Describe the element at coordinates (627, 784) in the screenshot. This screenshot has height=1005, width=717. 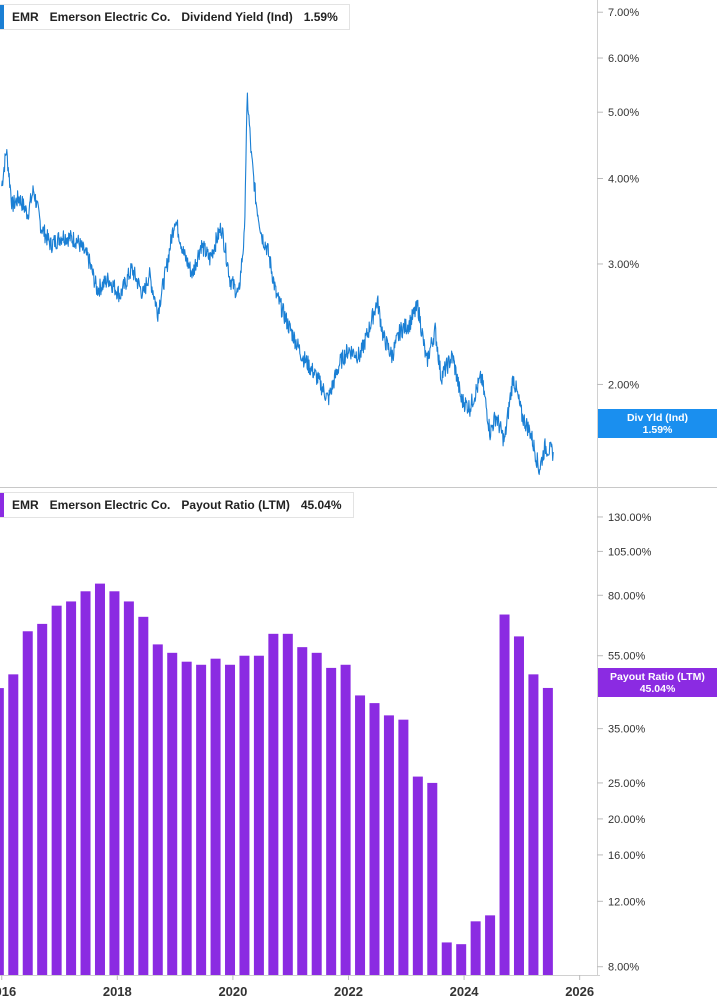
I see `payout-y-tick-label: 25.00%` at that location.